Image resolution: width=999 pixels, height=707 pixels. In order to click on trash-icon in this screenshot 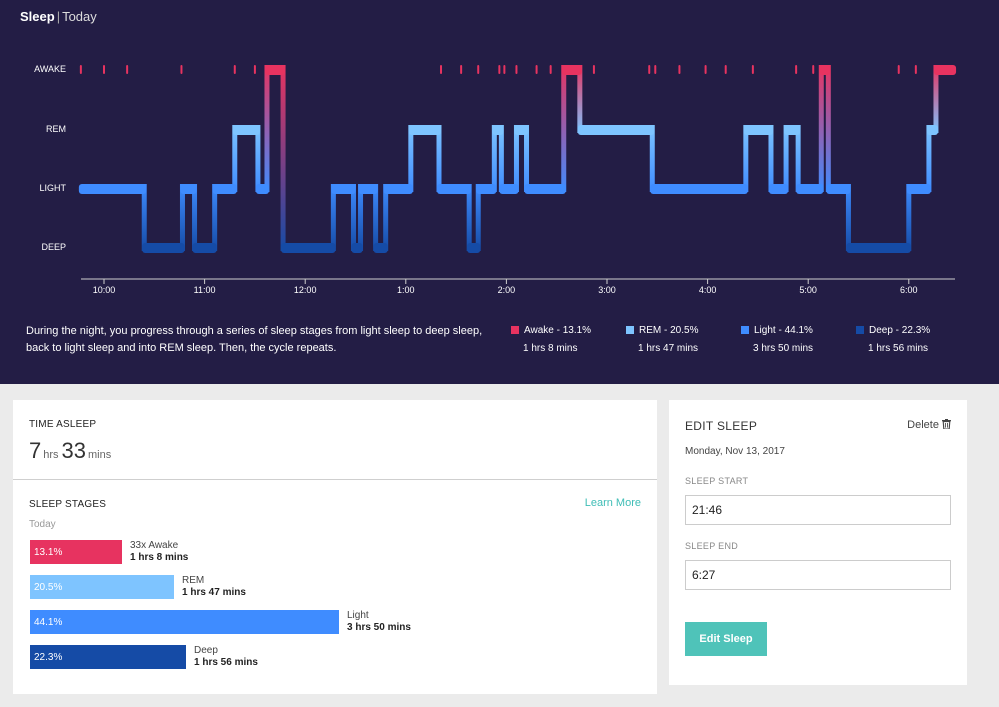, I will do `click(946, 424)`.